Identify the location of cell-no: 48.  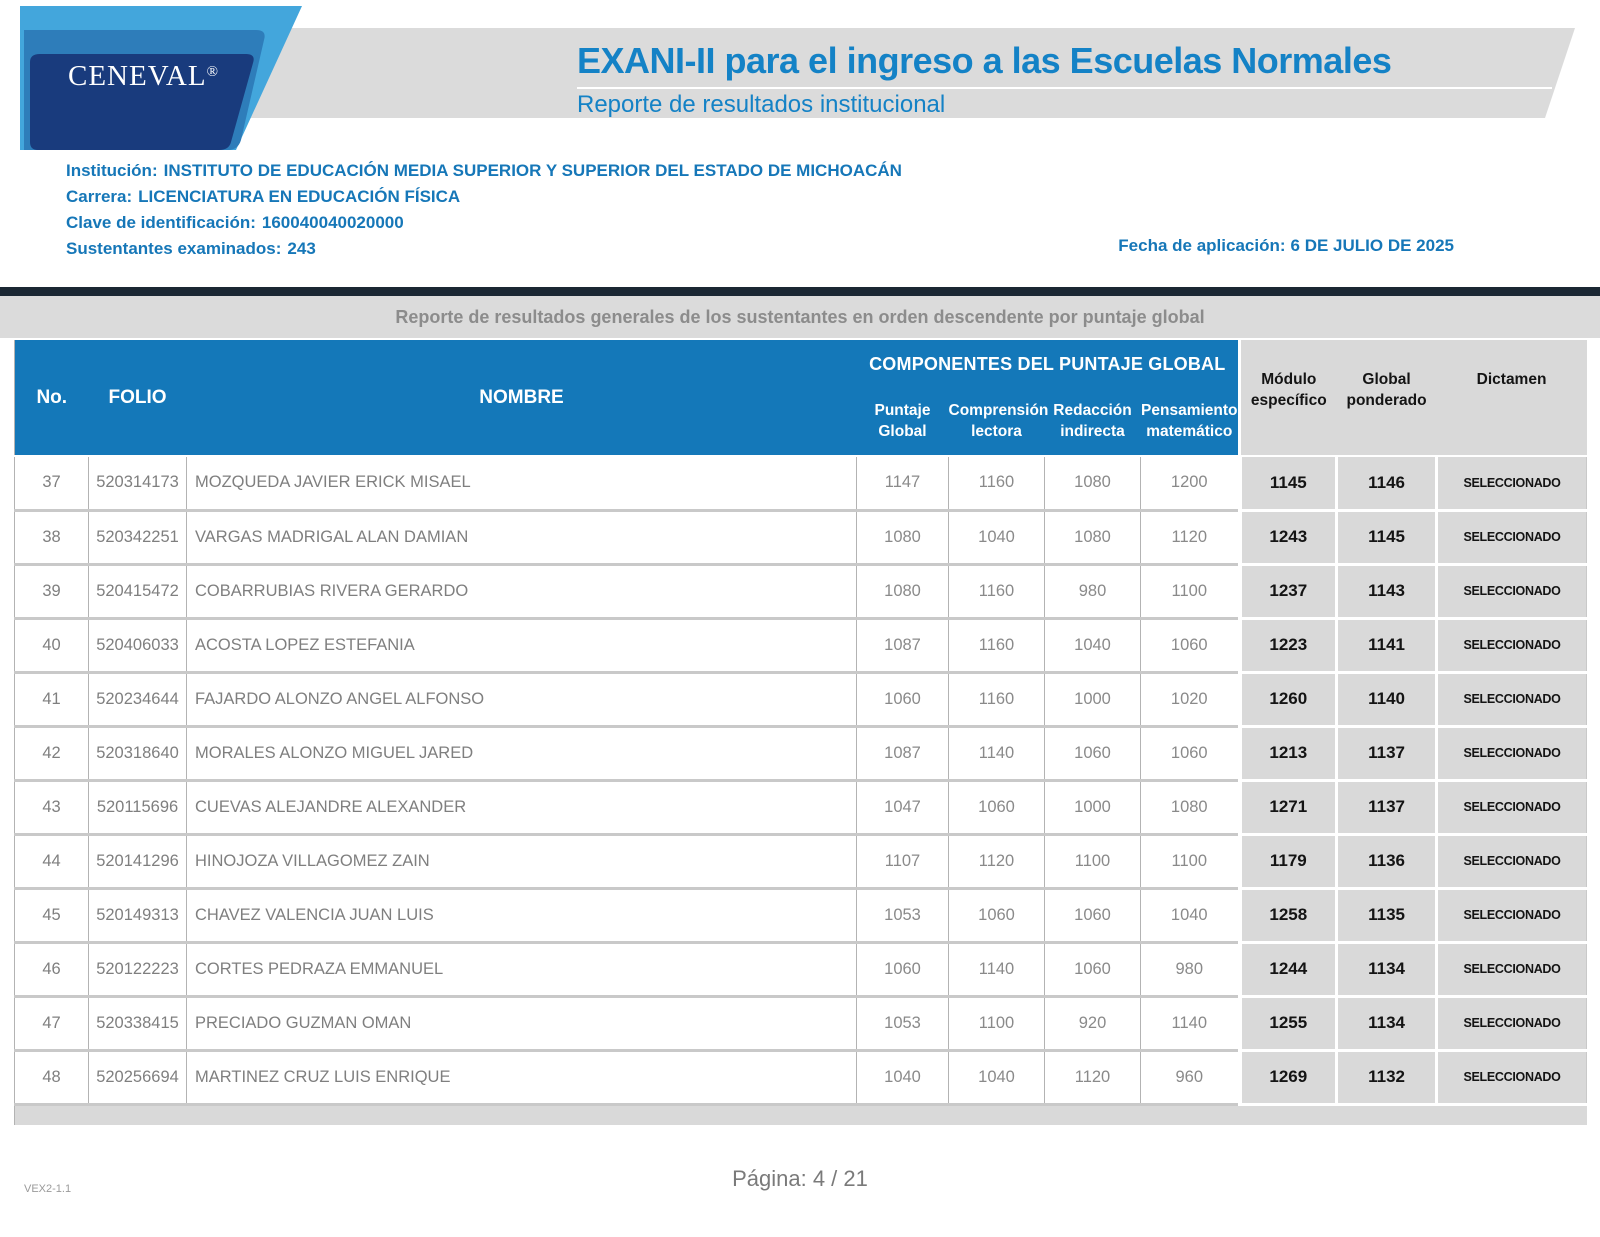
(51, 1078).